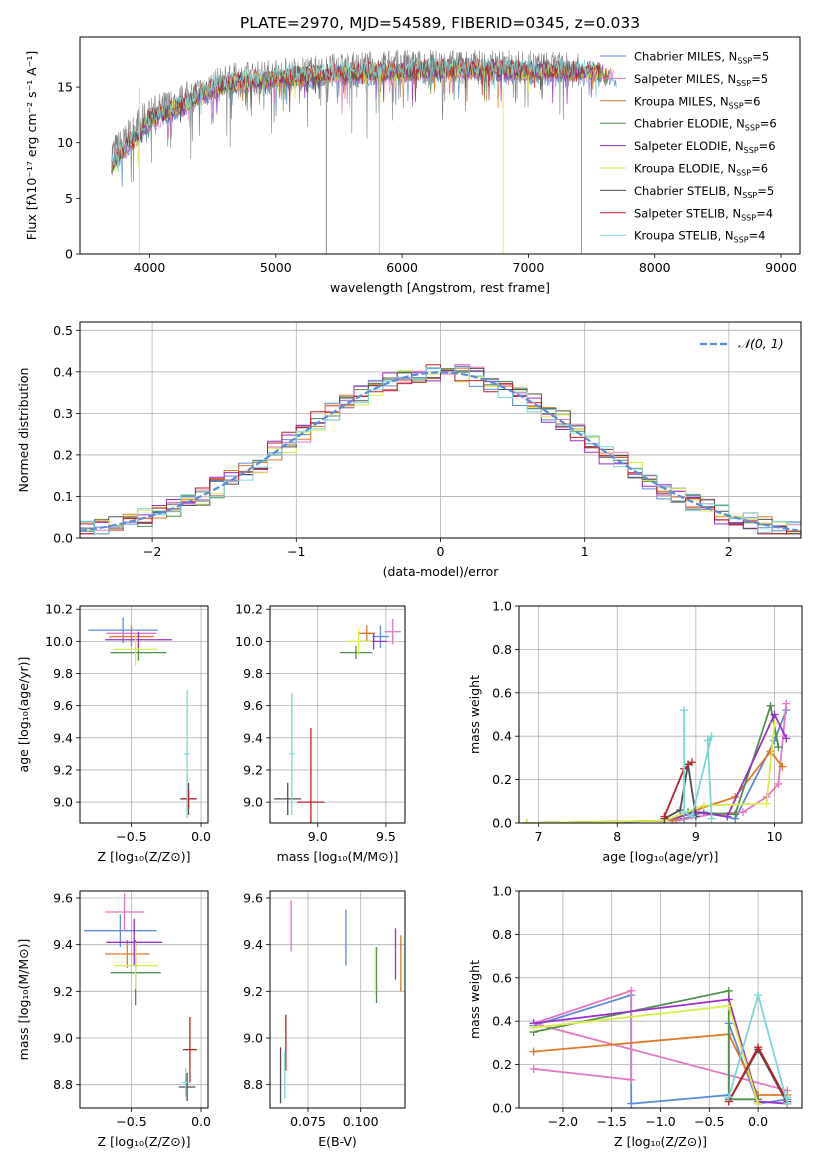  What do you see at coordinates (765, 191) in the screenshot?
I see `legend-count: =5` at bounding box center [765, 191].